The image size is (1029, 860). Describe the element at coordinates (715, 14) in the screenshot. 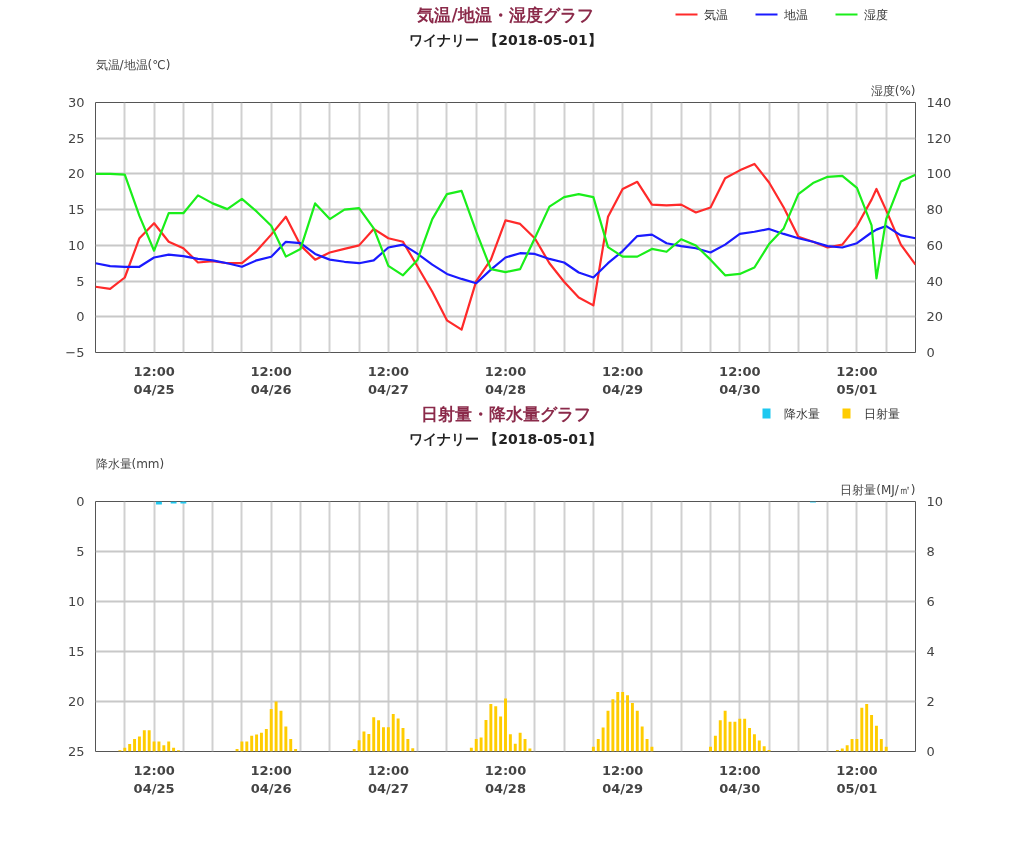

I see `legend-label: 気温` at that location.